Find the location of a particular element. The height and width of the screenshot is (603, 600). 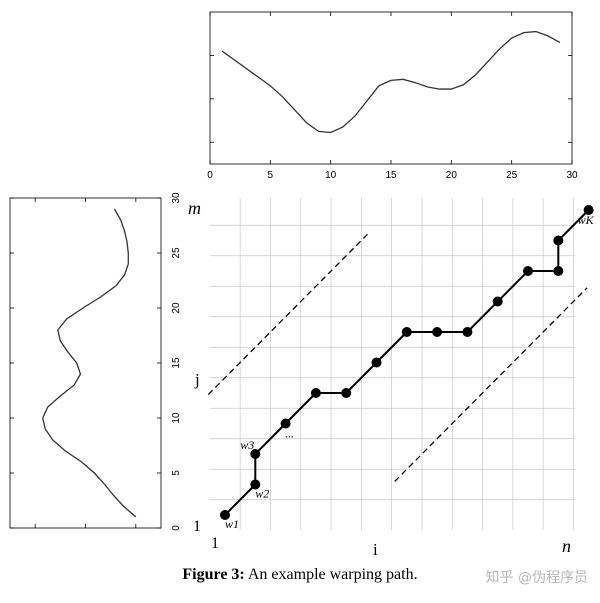

left-ytick-label: 10 is located at coordinates (176, 418).